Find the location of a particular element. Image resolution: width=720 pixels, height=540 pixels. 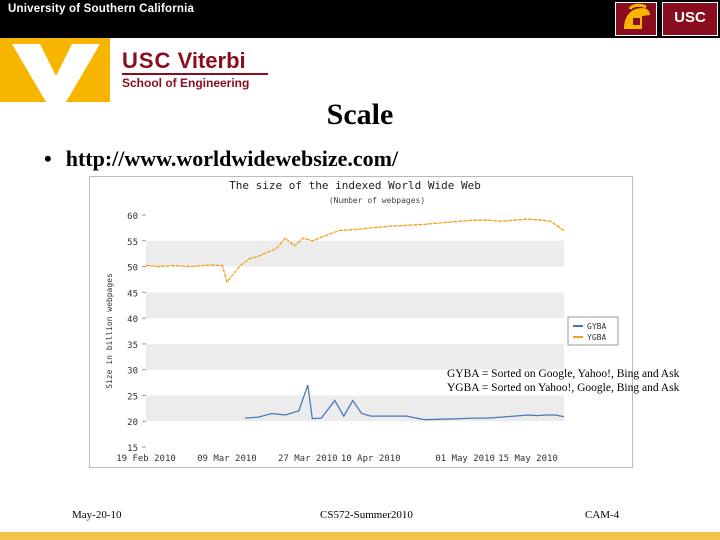

viterbi-wordmark: USC Viterbi is located at coordinates (184, 61).